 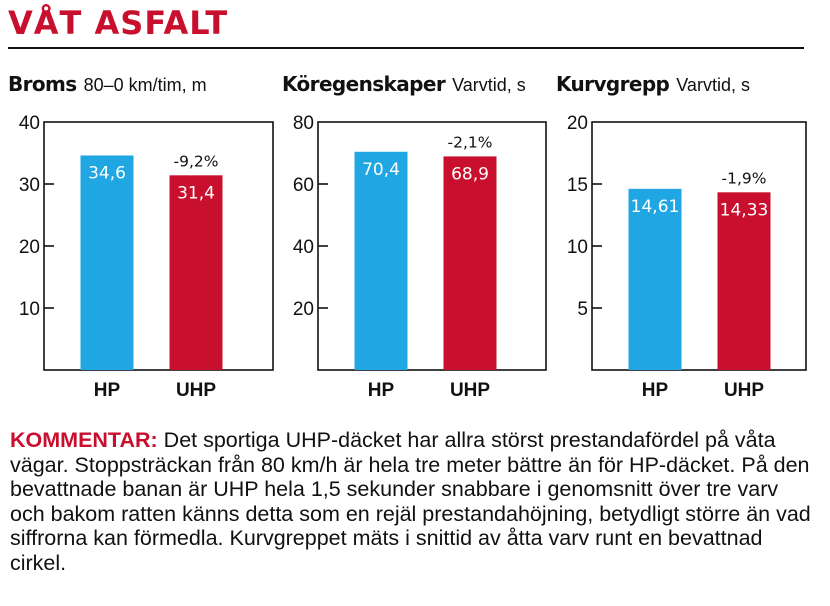 I want to click on page-title: VÅT ASFALT, so click(x=118, y=23).